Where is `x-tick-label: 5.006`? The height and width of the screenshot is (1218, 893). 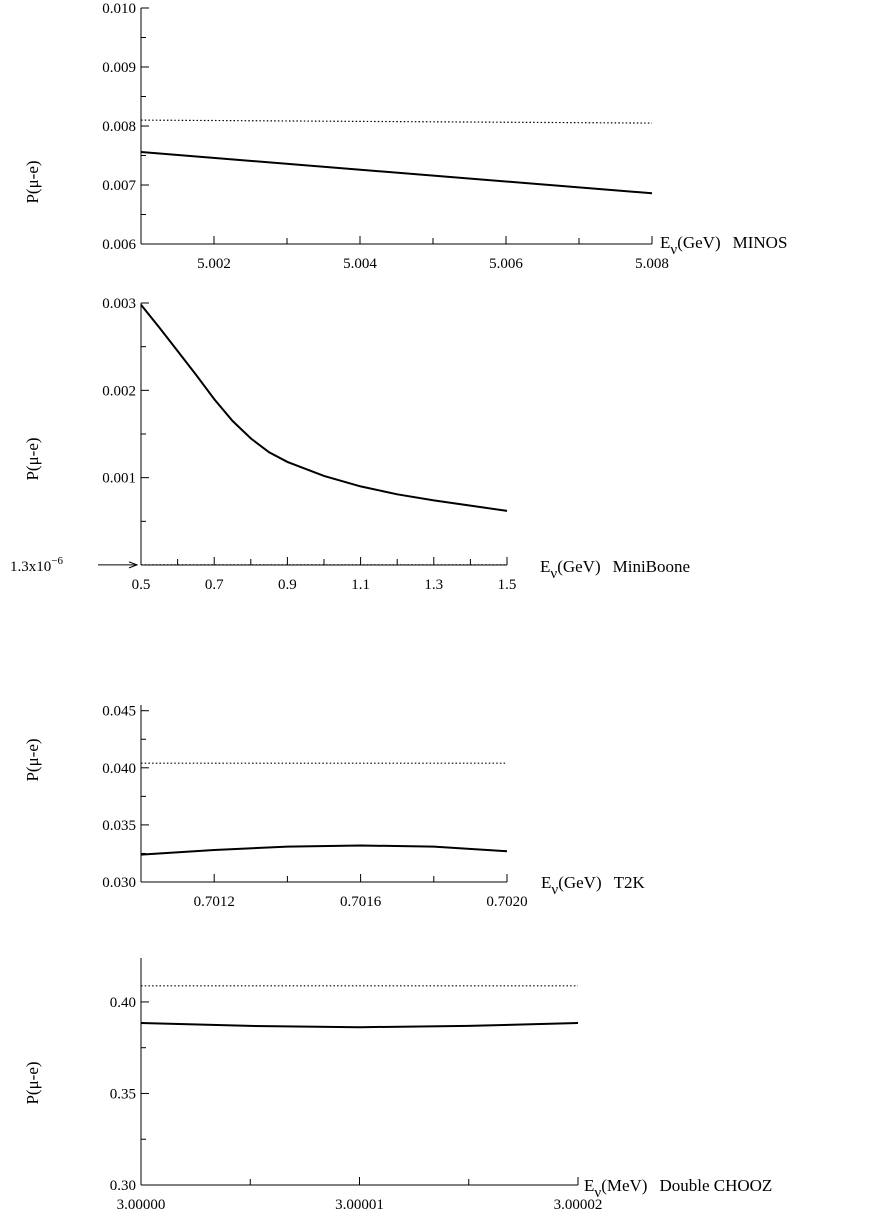
x-tick-label: 5.006 is located at coordinates (506, 264).